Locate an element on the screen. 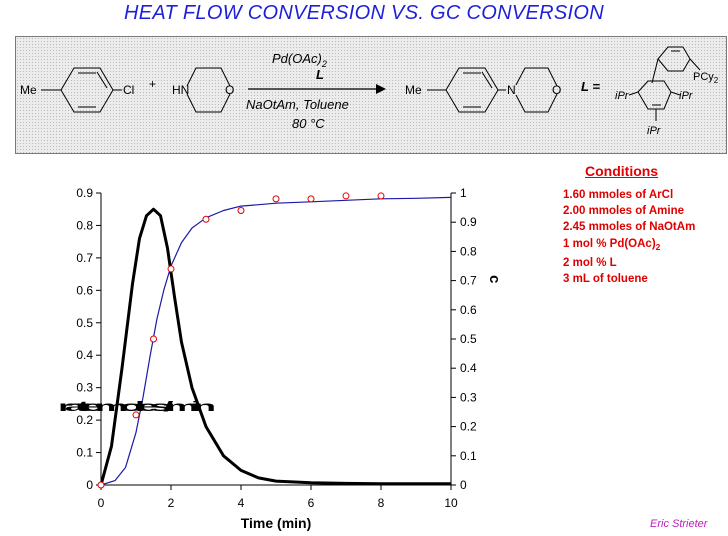  condition-item: 2.00 mmoles of Amine is located at coordinates (624, 211).